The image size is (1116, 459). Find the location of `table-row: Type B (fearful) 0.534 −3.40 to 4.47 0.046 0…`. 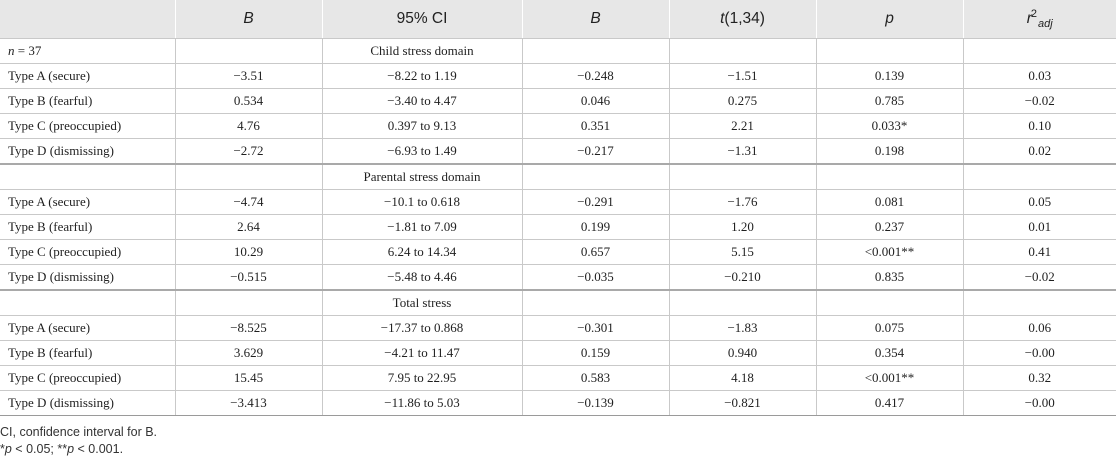

table-row: Type B (fearful) 0.534 −3.40 to 4.47 0.046 0… is located at coordinates (558, 101).